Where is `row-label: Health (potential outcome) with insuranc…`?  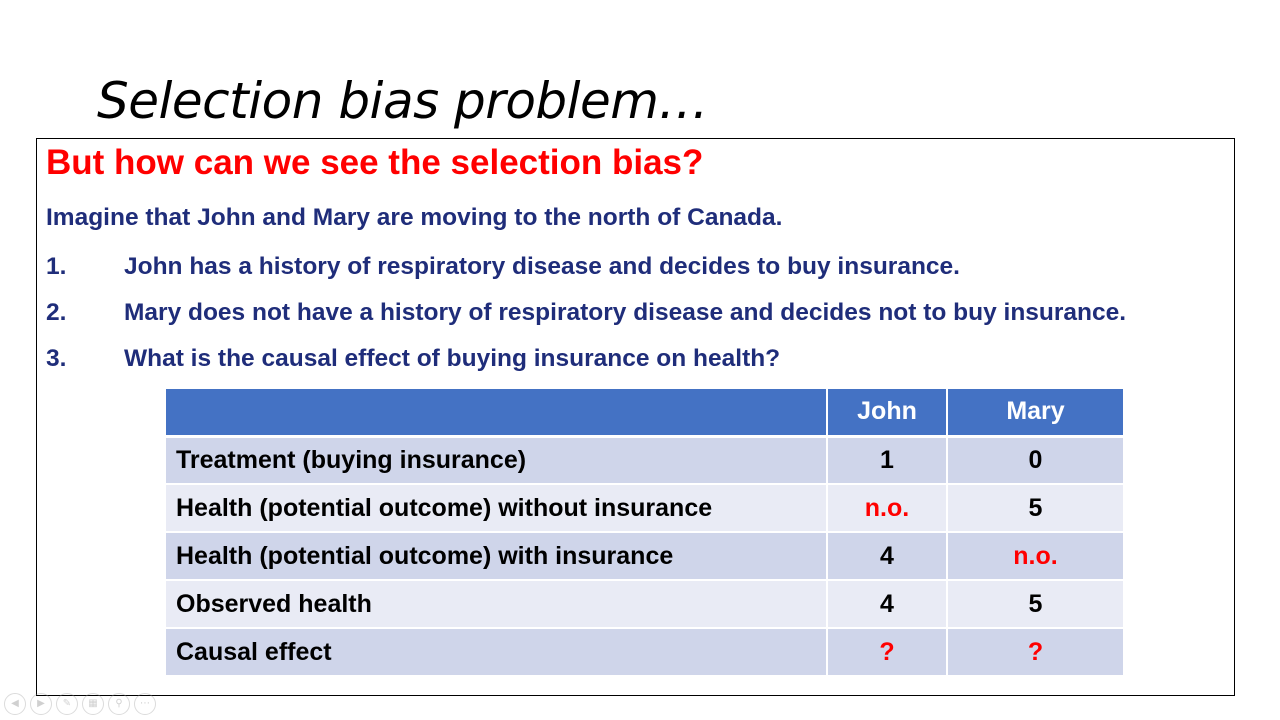
row-label: Health (potential outcome) with insuranc… is located at coordinates (497, 556).